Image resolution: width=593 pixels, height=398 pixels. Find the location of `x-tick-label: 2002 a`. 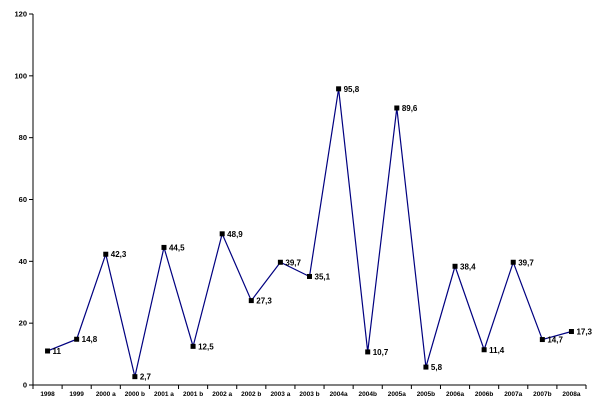

x-tick-label: 2002 a is located at coordinates (222, 394).